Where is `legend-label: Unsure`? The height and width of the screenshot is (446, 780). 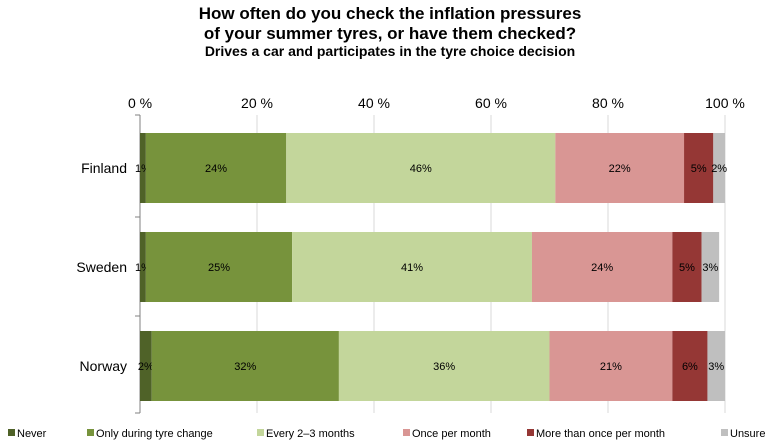
legend-label: Unsure is located at coordinates (747, 434).